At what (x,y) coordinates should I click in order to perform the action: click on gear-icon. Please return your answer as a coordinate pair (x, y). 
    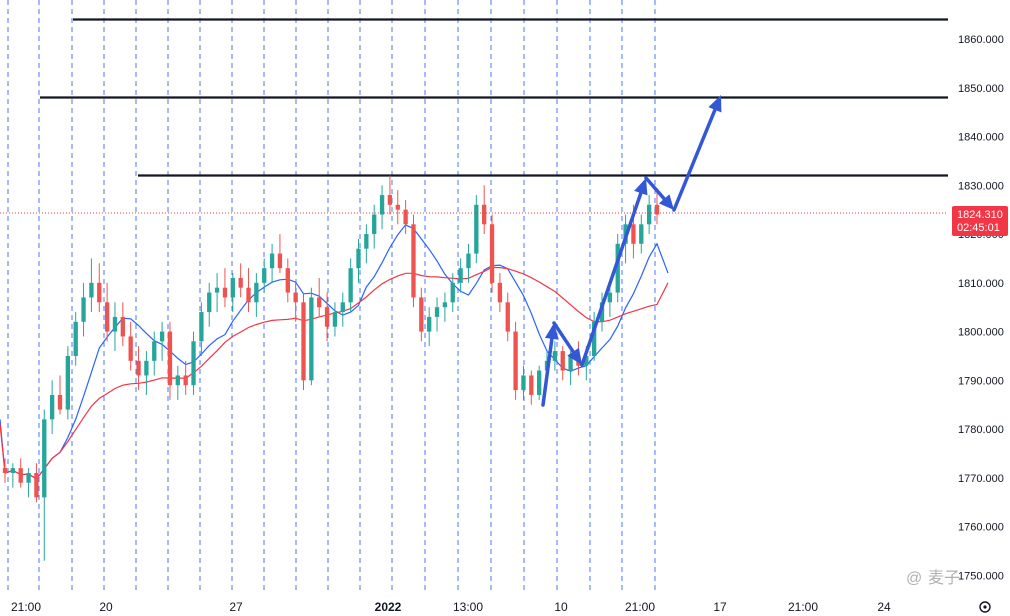
    Looking at the image, I should click on (985, 607).